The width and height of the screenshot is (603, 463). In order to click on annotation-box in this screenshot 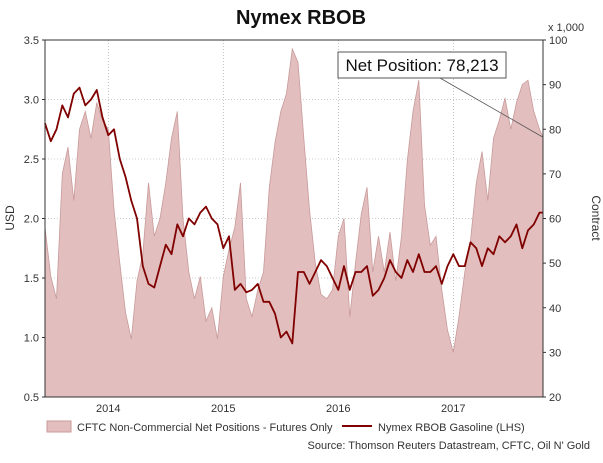, I will do `click(422, 65)`.